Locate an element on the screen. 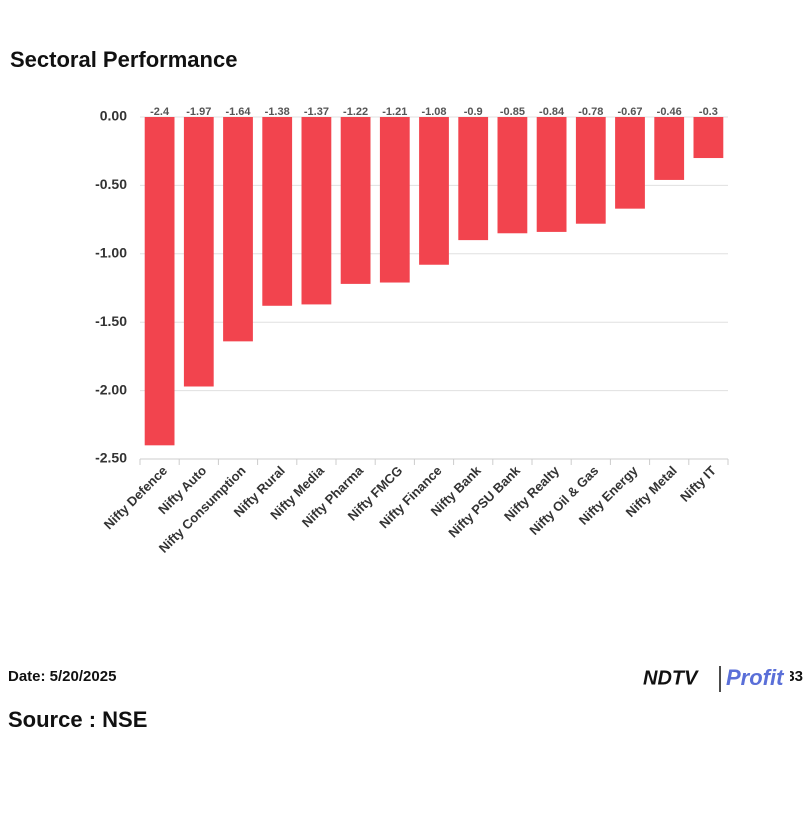 This screenshot has width=809, height=814. logo-bg is located at coordinates (715, 678).